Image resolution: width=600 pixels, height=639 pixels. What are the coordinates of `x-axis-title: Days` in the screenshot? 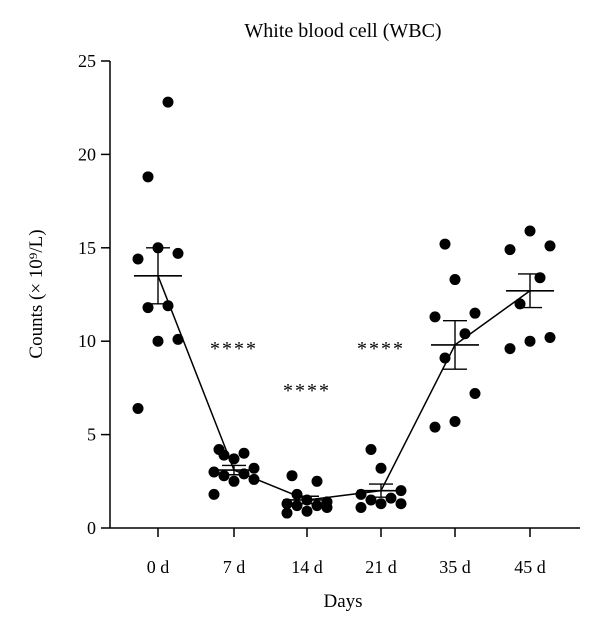 It's located at (342, 601).